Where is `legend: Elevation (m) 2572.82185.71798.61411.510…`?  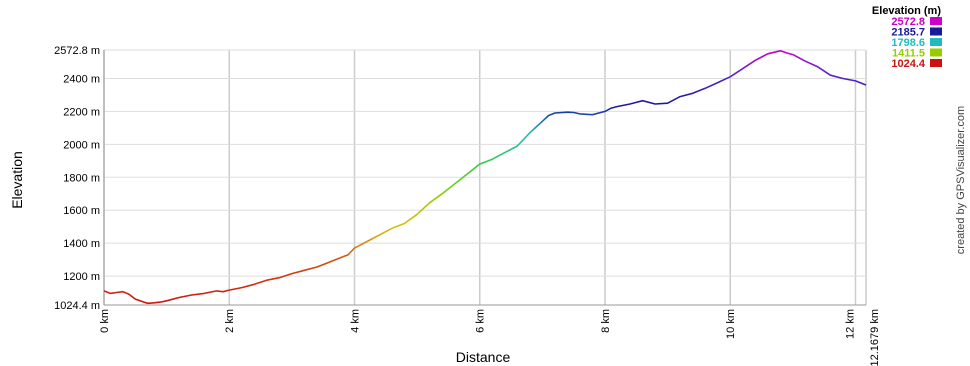
legend: Elevation (m) 2572.82185.71798.61411.510… is located at coordinates (907, 37).